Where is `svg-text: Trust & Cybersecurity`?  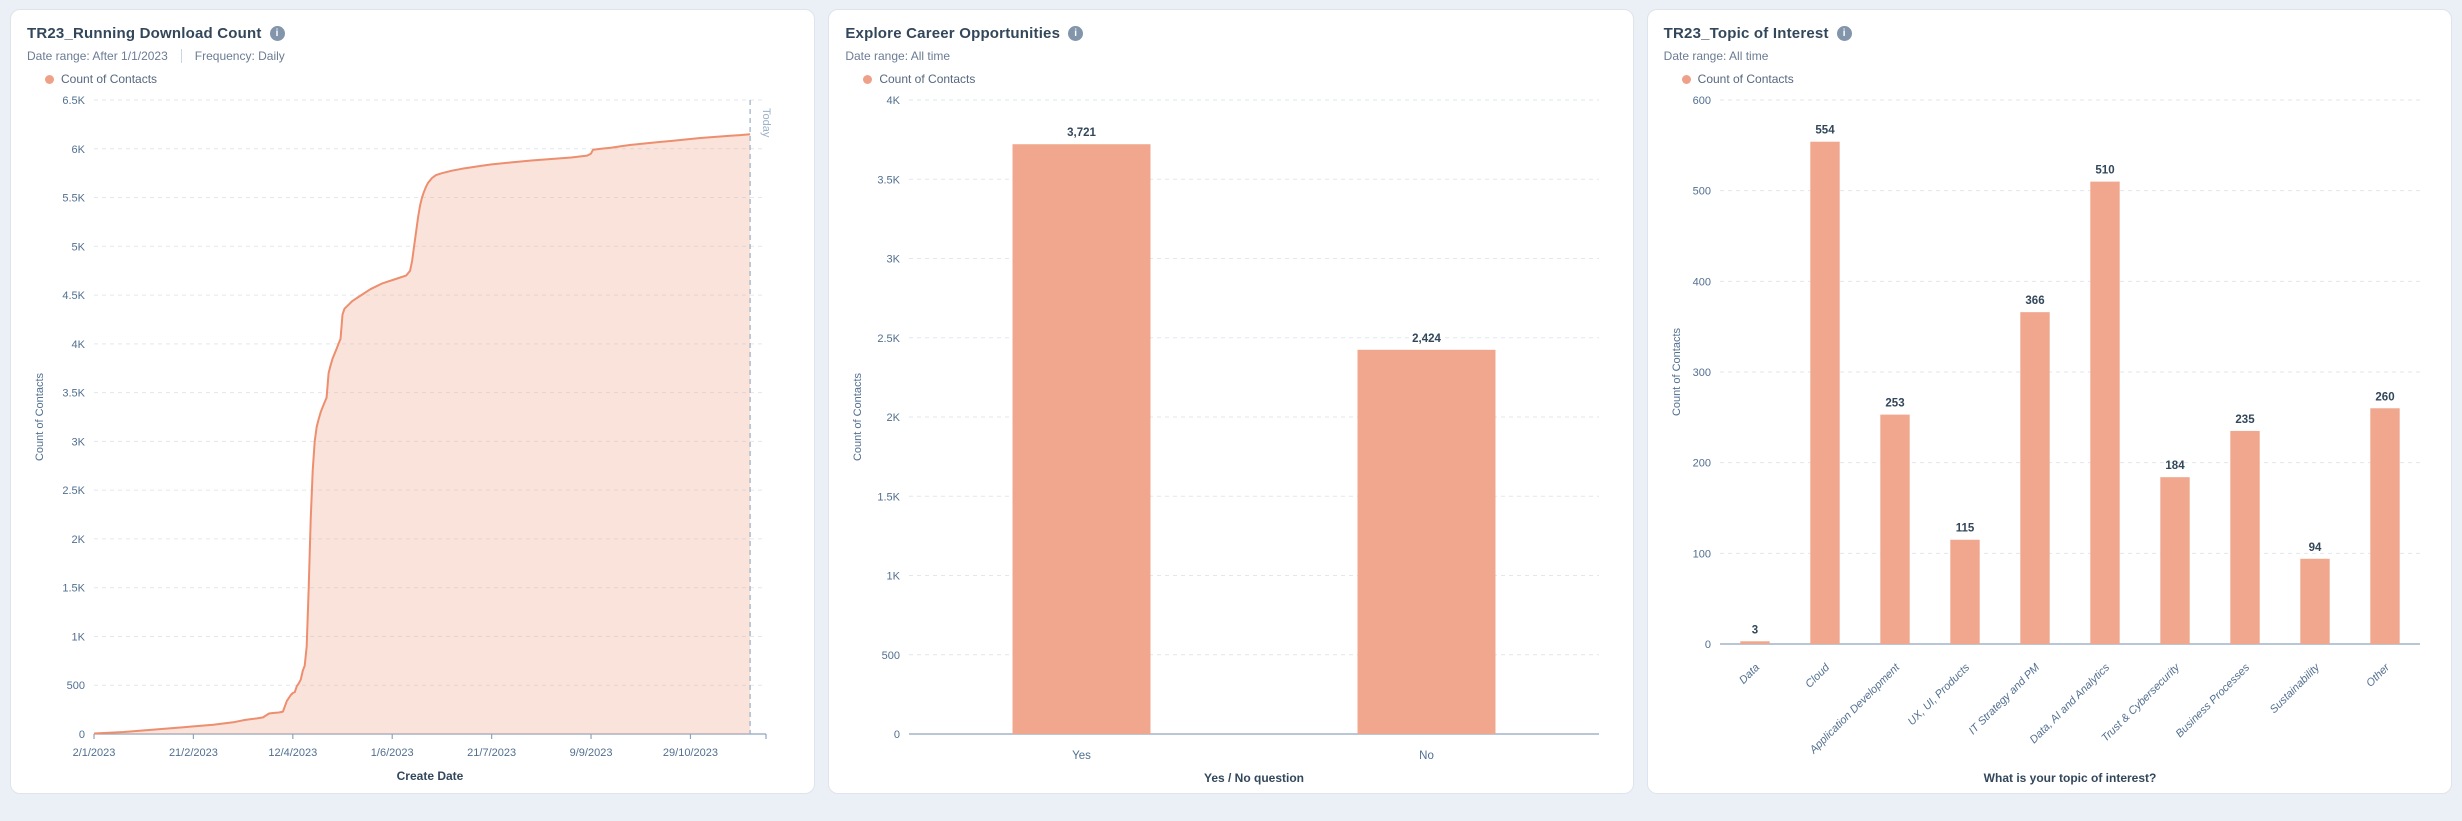
svg-text: Trust & Cybersecurity is located at coordinates (2141, 703).